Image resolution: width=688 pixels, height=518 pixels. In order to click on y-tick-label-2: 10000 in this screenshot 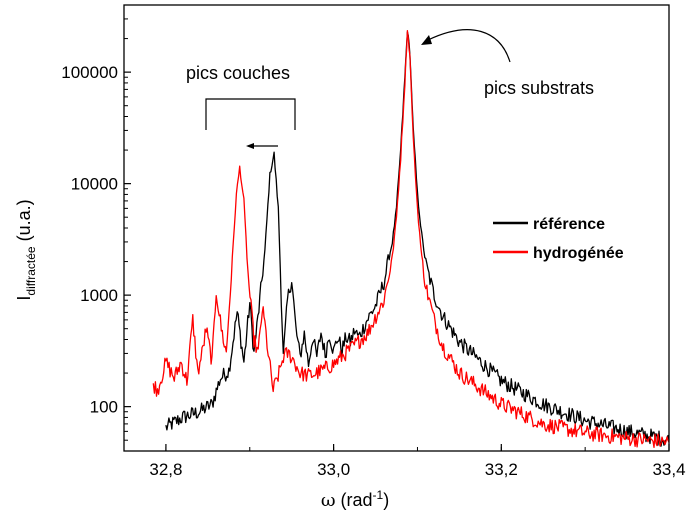, I will do `click(94, 184)`.